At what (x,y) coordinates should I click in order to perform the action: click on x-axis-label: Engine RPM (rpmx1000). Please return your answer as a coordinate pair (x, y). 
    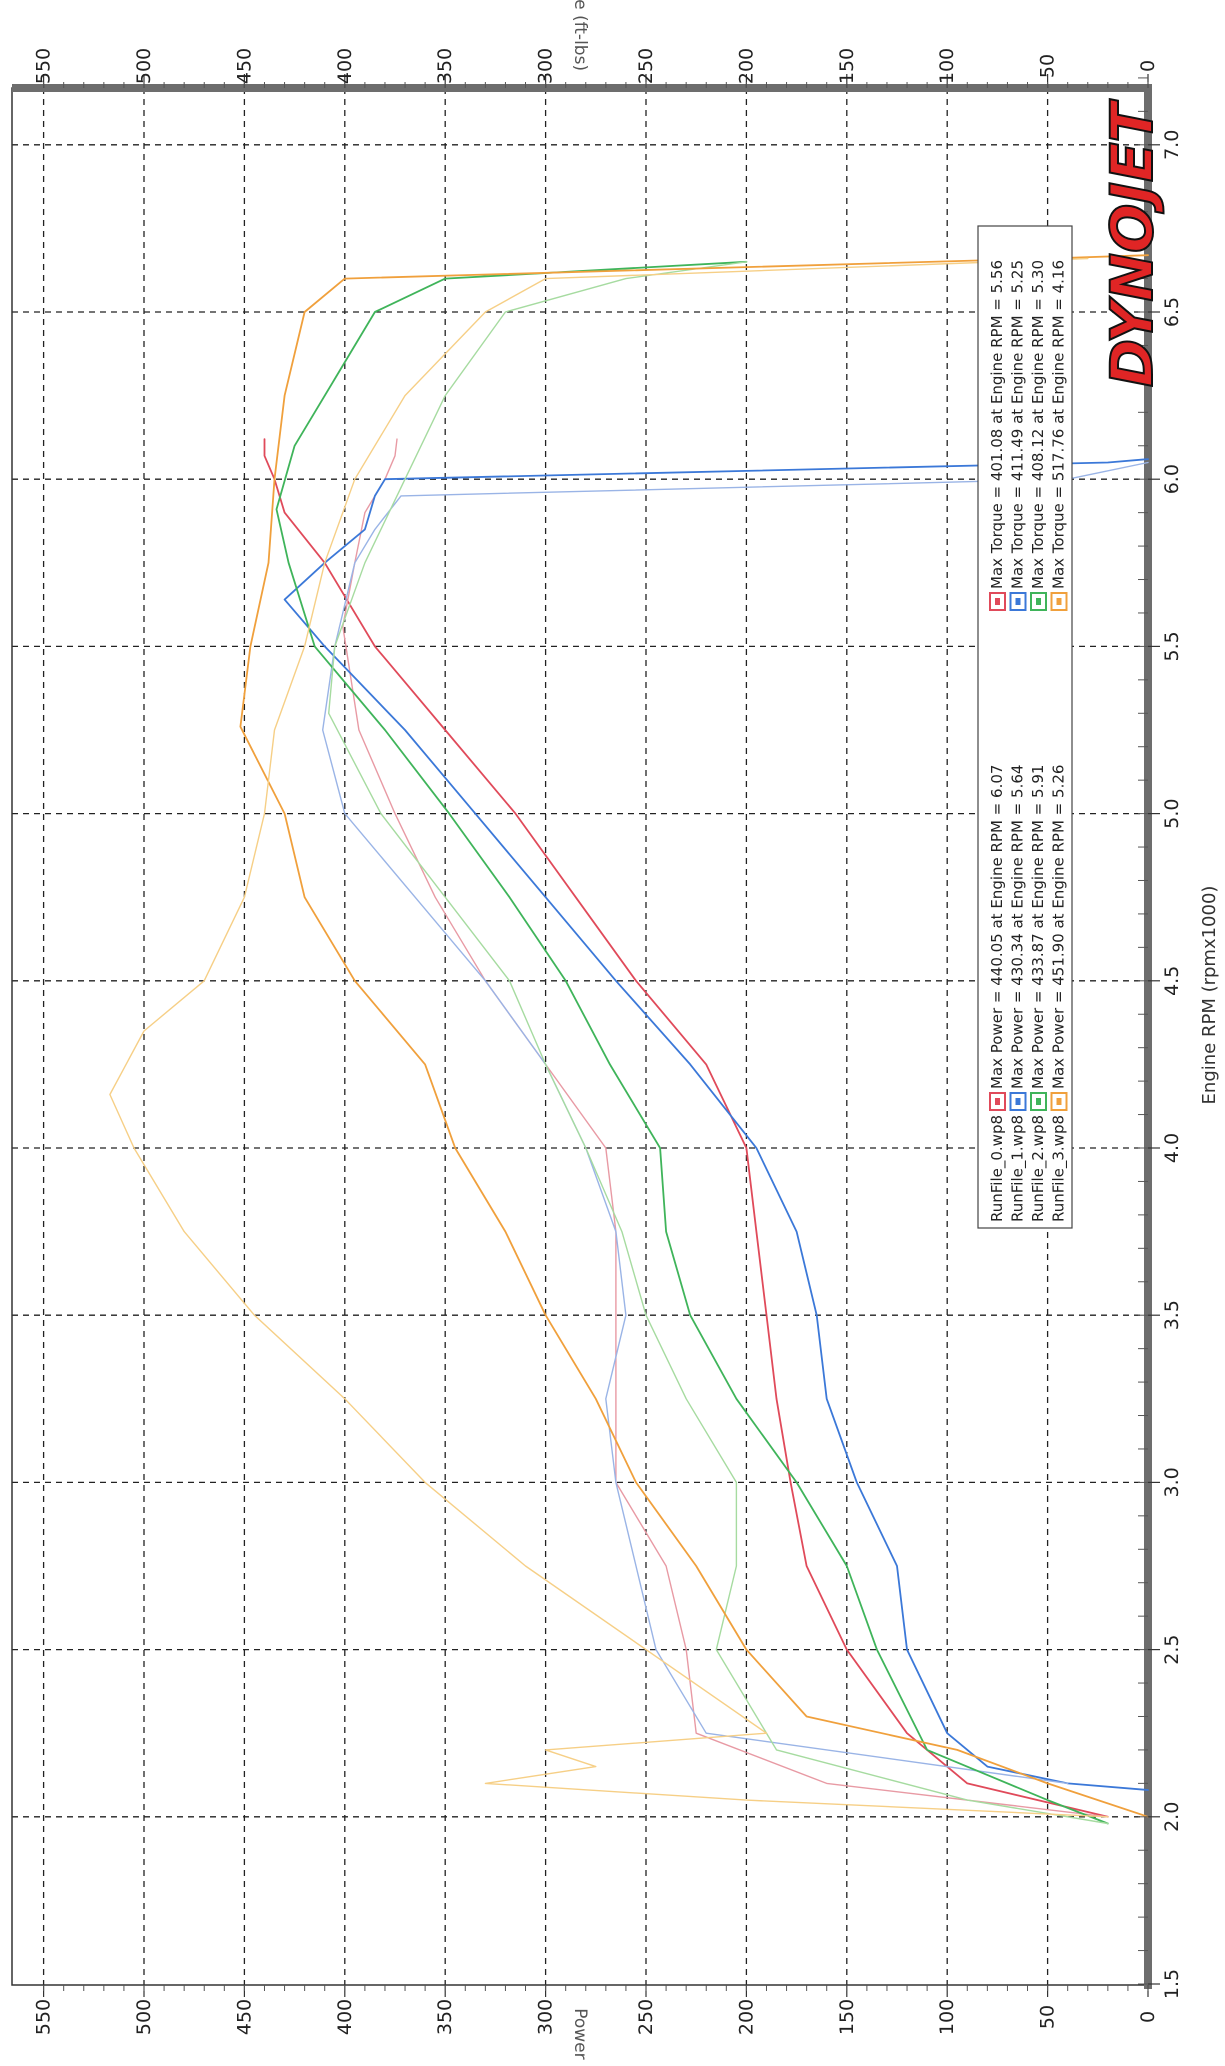
    Looking at the image, I should click on (1209, 995).